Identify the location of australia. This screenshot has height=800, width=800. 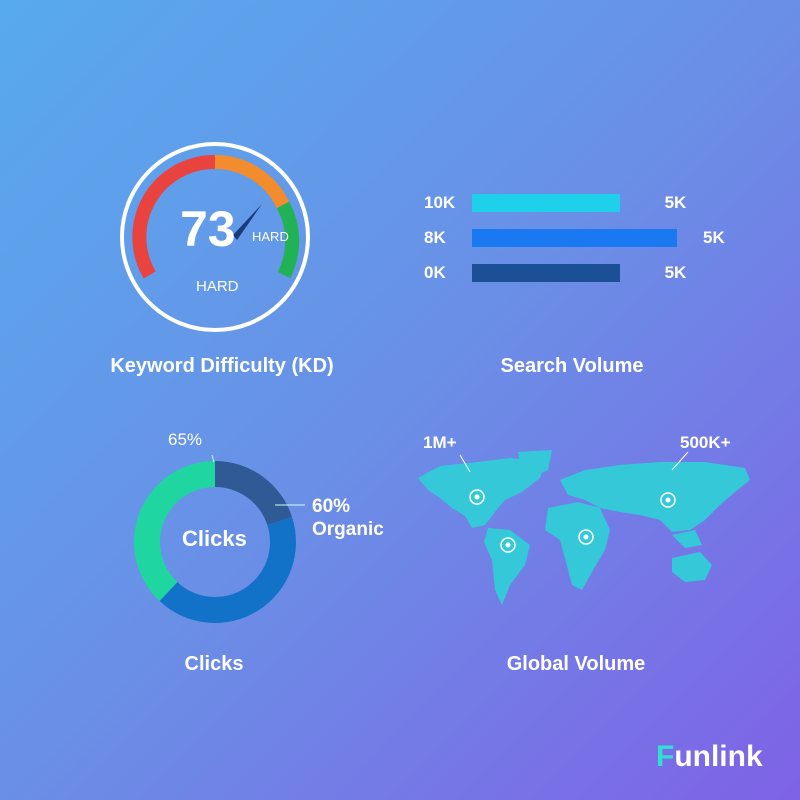
(692, 567).